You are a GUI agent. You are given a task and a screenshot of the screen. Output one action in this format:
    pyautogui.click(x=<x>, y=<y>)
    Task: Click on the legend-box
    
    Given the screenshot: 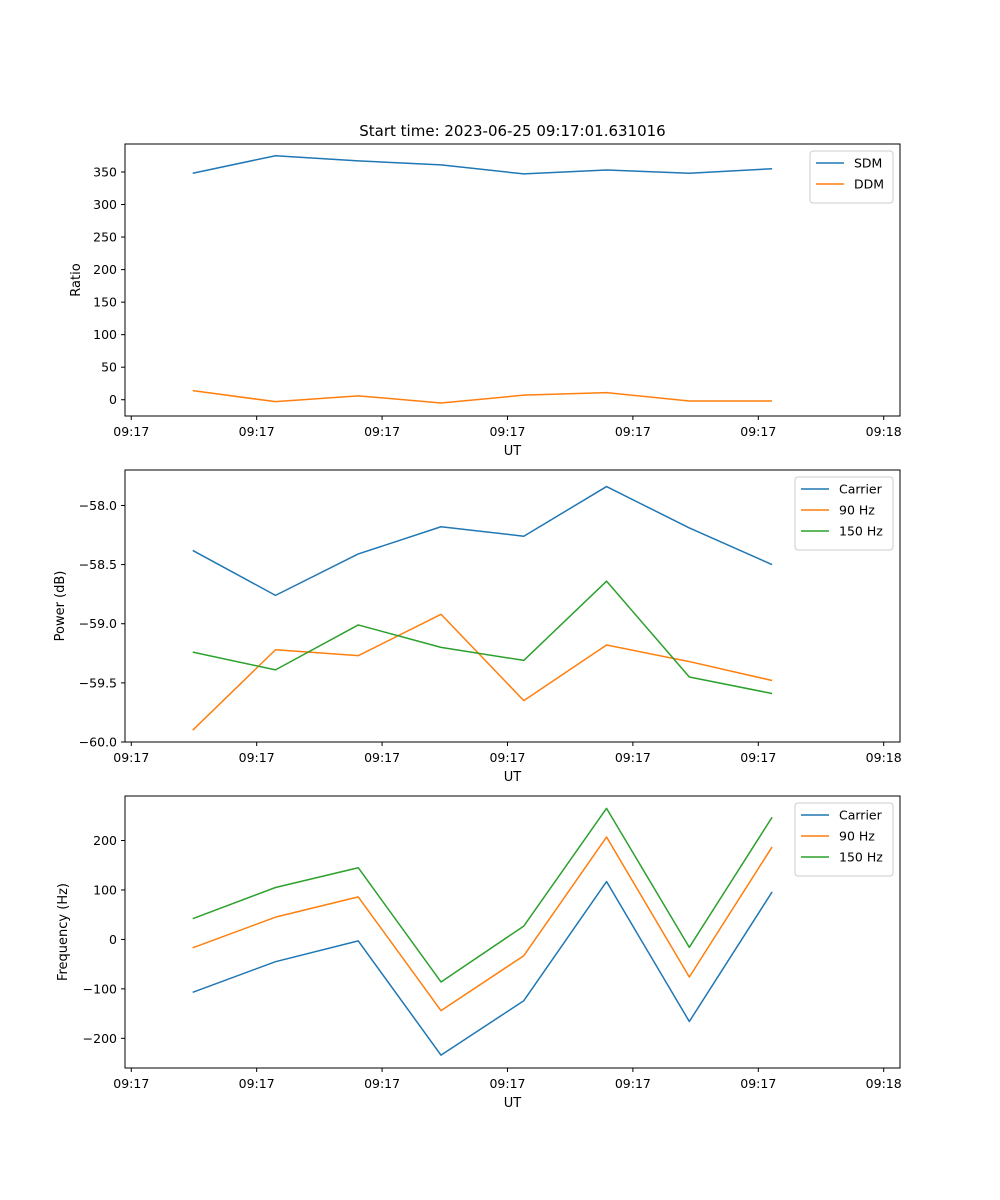 What is the action you would take?
    pyautogui.click(x=851, y=177)
    